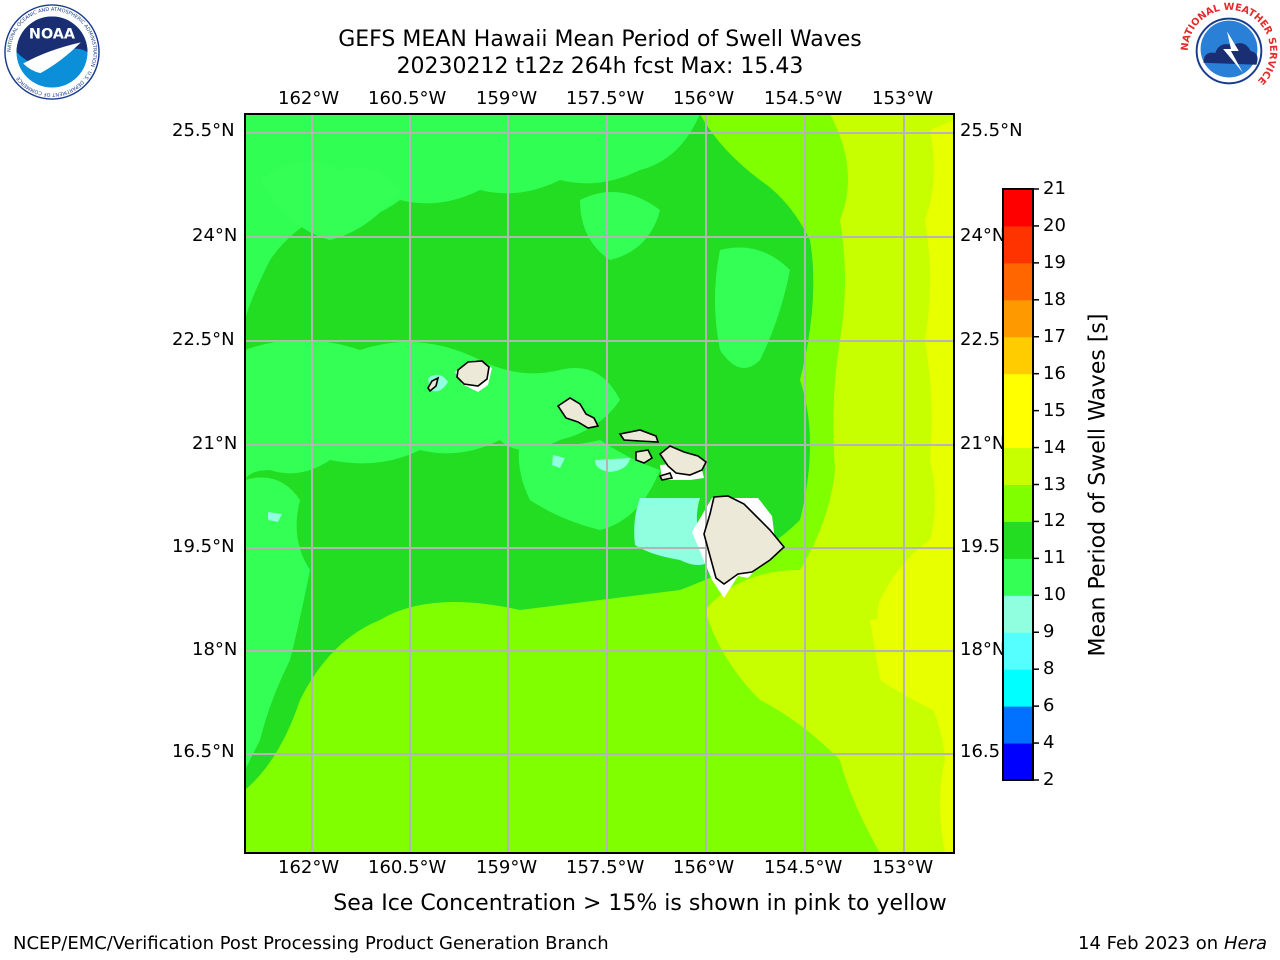  What do you see at coordinates (983, 649) in the screenshot?
I see `lat-label-right: 18°N` at bounding box center [983, 649].